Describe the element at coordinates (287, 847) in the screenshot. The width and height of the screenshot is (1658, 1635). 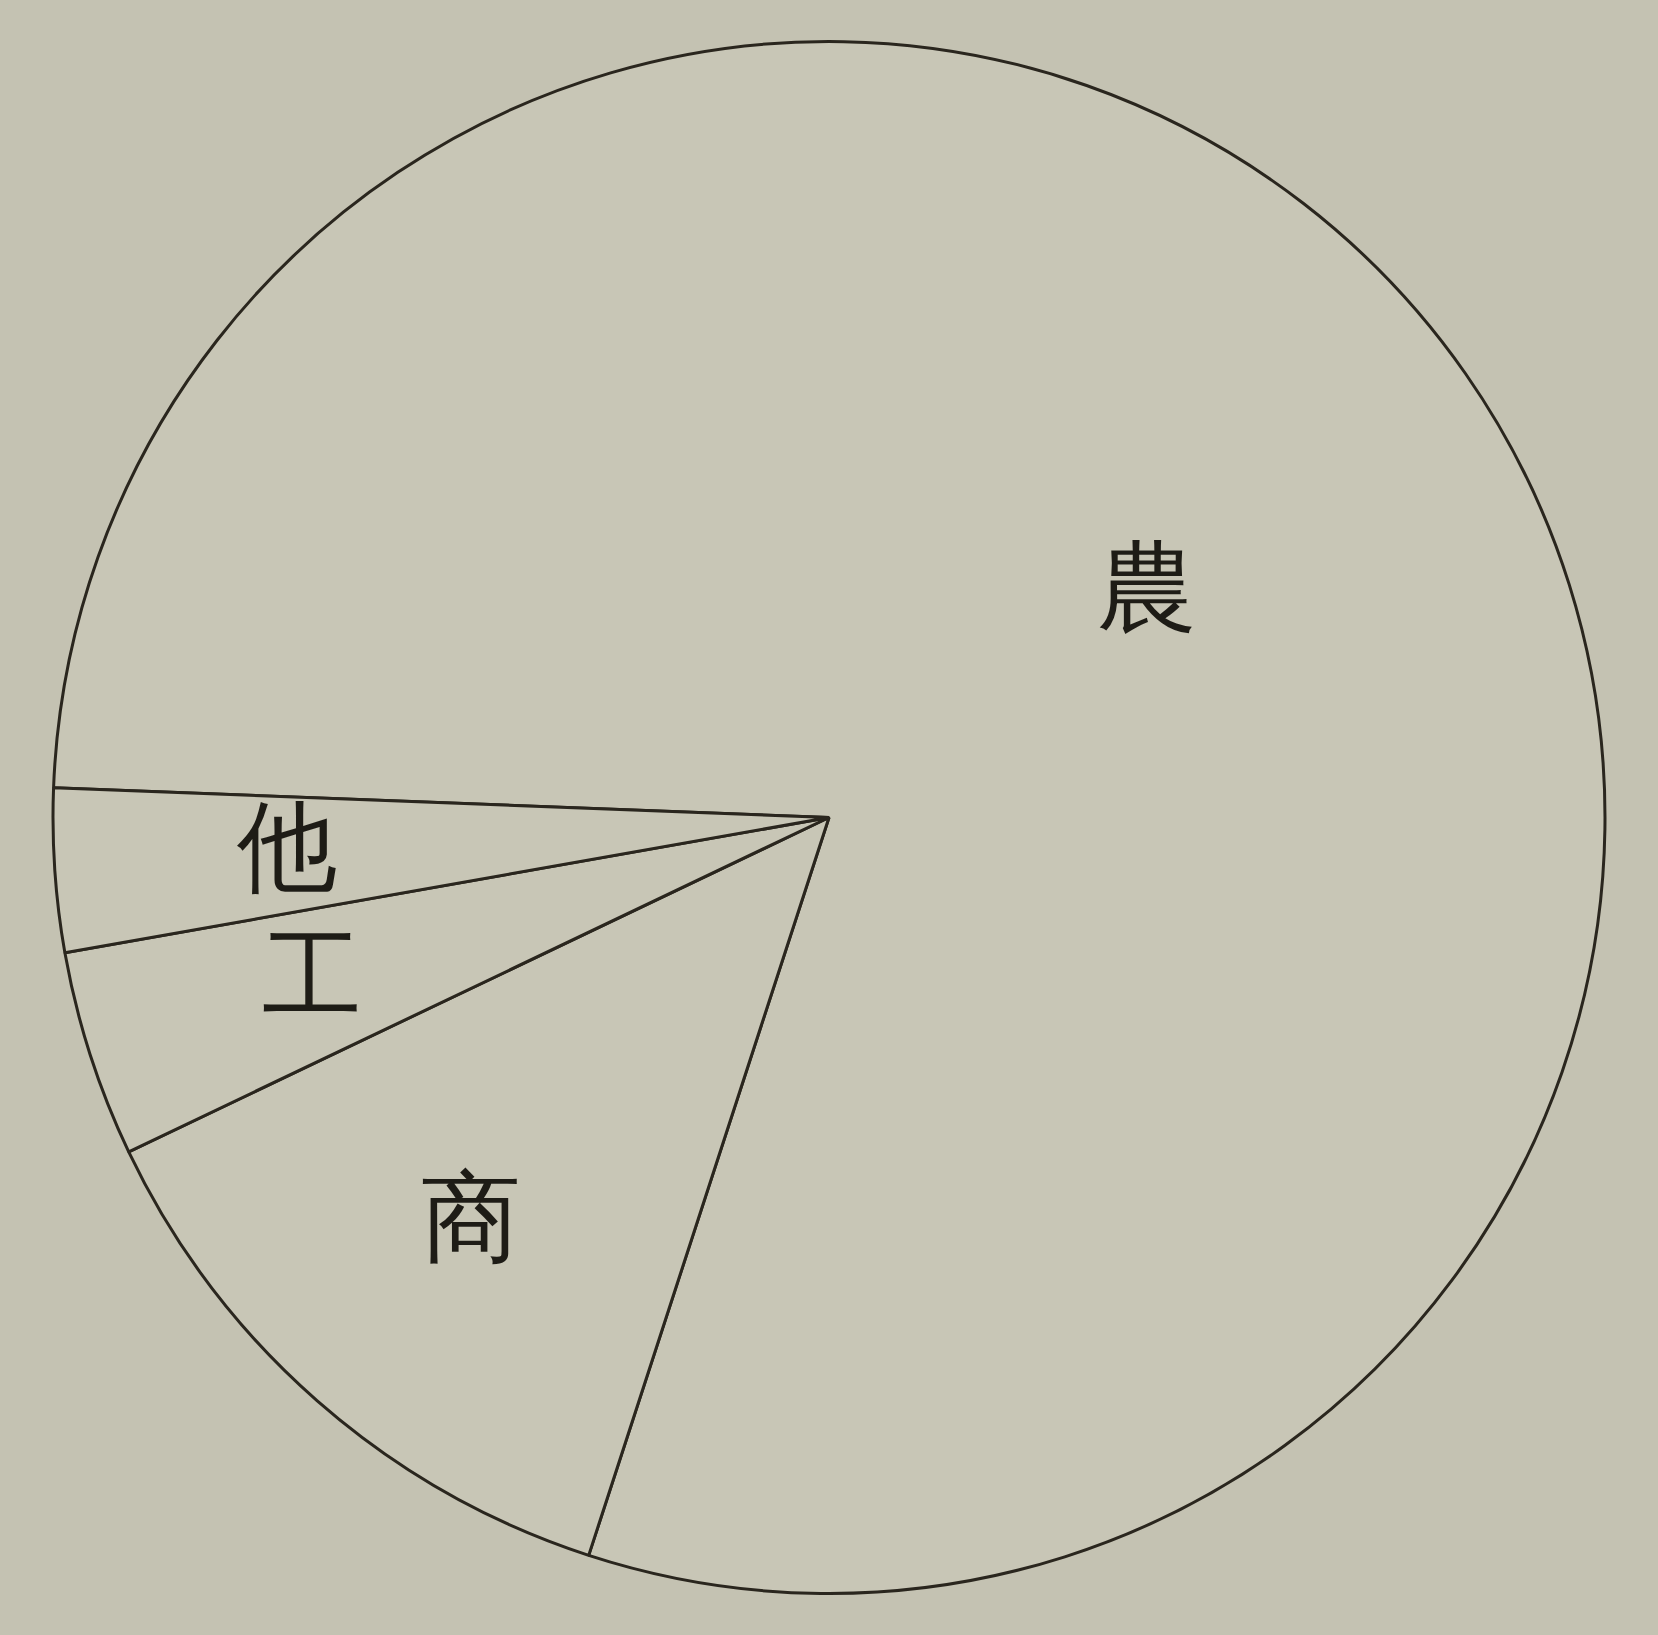
I see `slice-label: 他` at that location.